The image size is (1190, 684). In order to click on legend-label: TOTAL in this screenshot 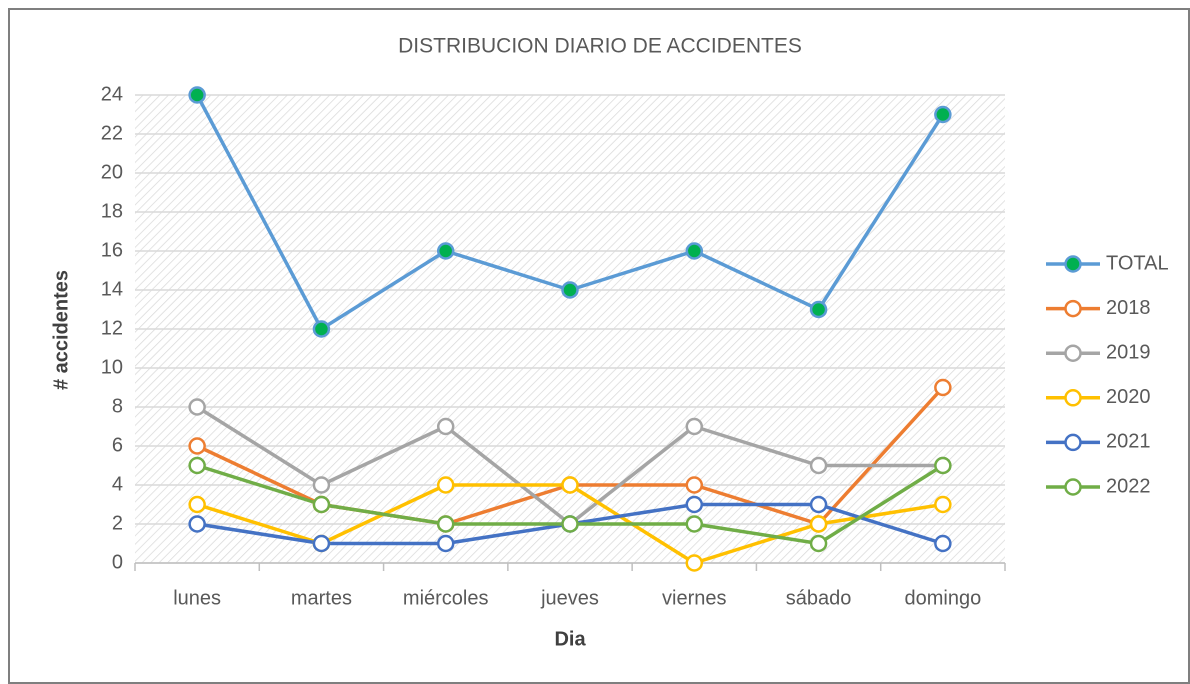, I will do `click(1137, 263)`.